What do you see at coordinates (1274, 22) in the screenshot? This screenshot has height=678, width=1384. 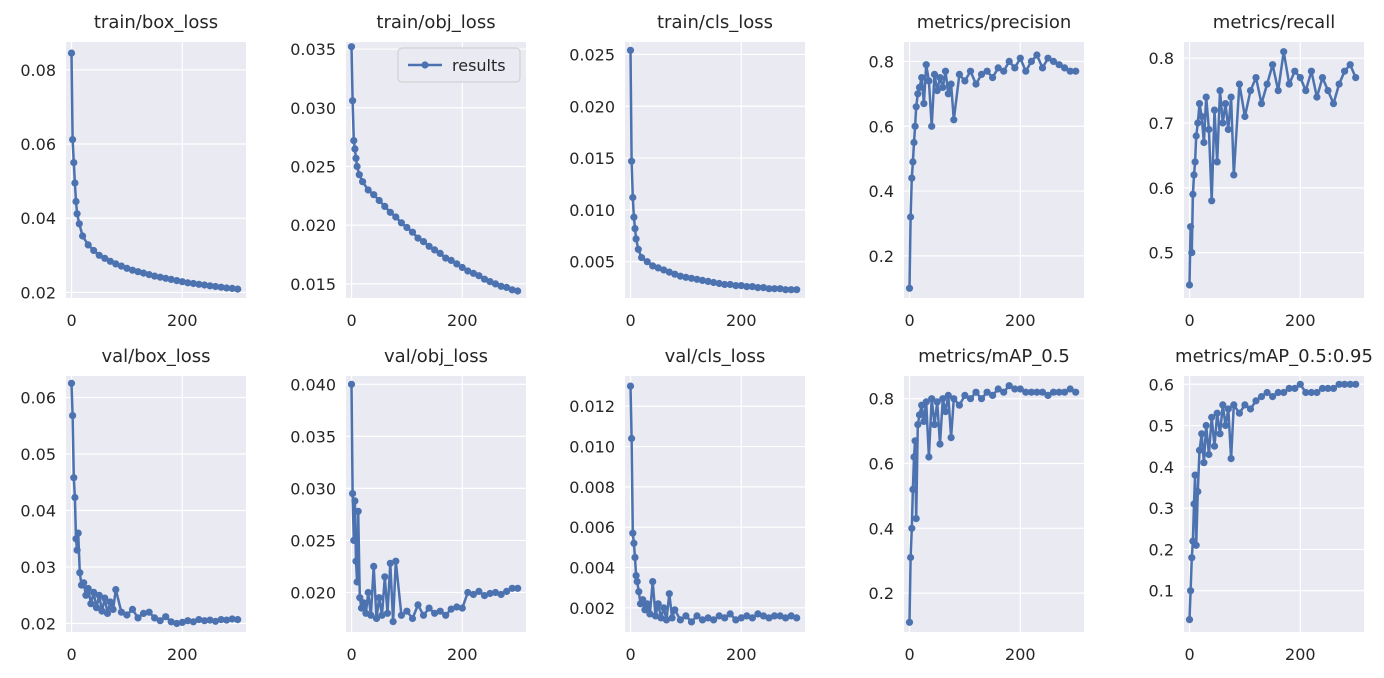 I see `chart-title: metrics/recall` at bounding box center [1274, 22].